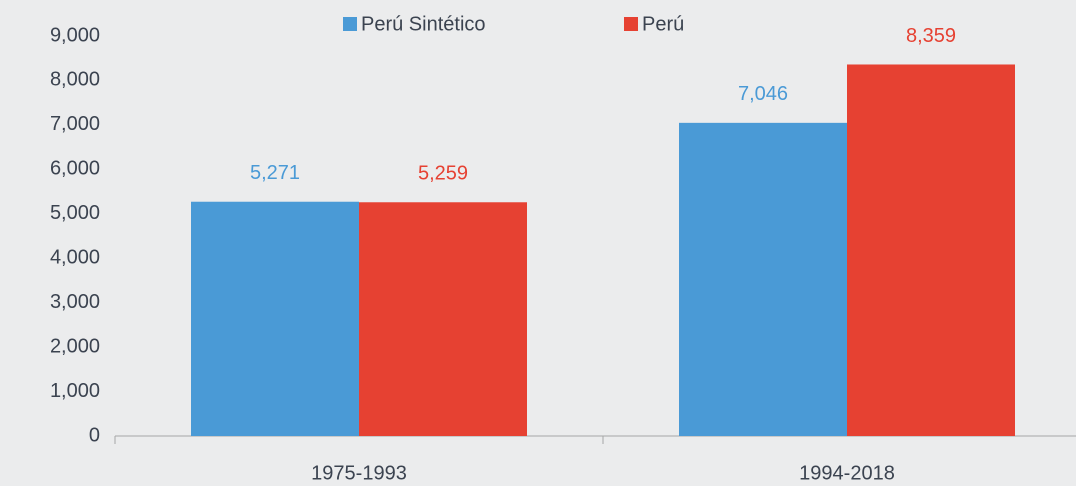 The height and width of the screenshot is (486, 1076). What do you see at coordinates (75, 302) in the screenshot?
I see `y-tick-label: 3,000` at bounding box center [75, 302].